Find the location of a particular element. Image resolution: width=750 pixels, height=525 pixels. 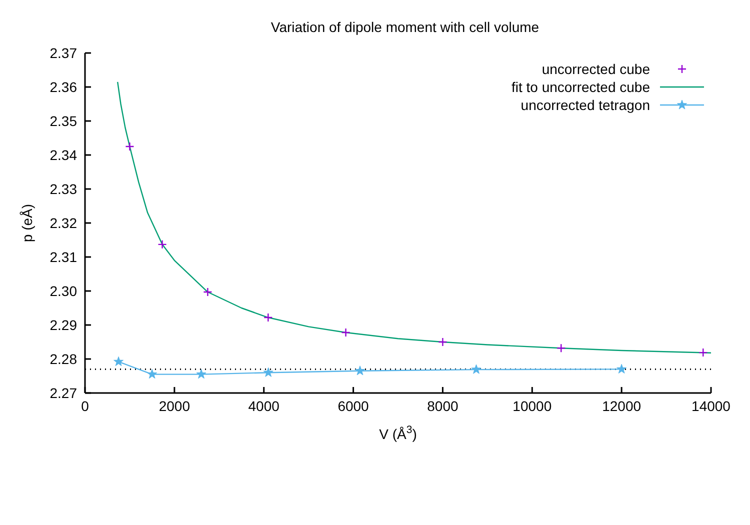

x-tick-label: 8000 is located at coordinates (442, 406).